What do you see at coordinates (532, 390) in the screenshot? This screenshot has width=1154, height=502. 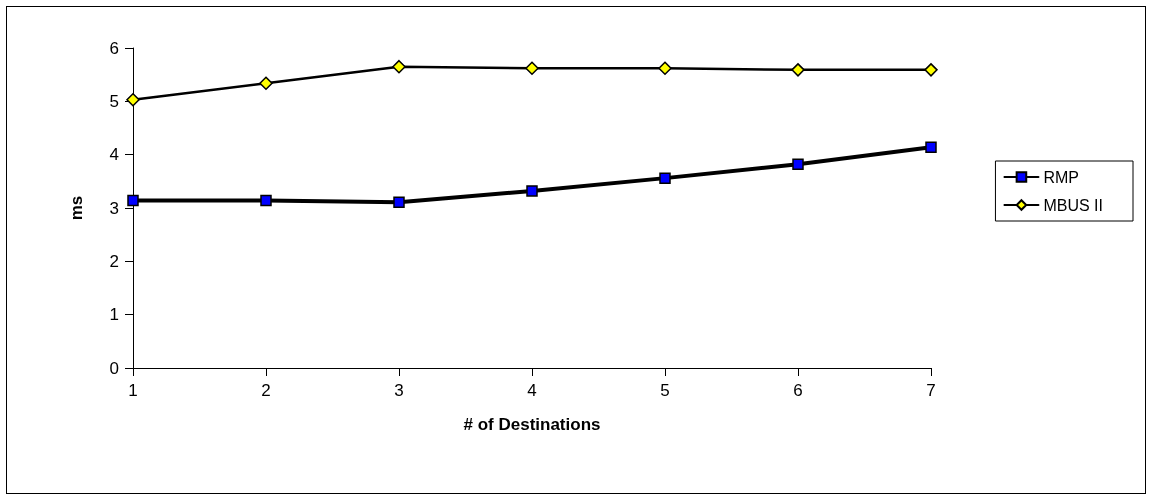 I see `x-tick-label: 4` at bounding box center [532, 390].